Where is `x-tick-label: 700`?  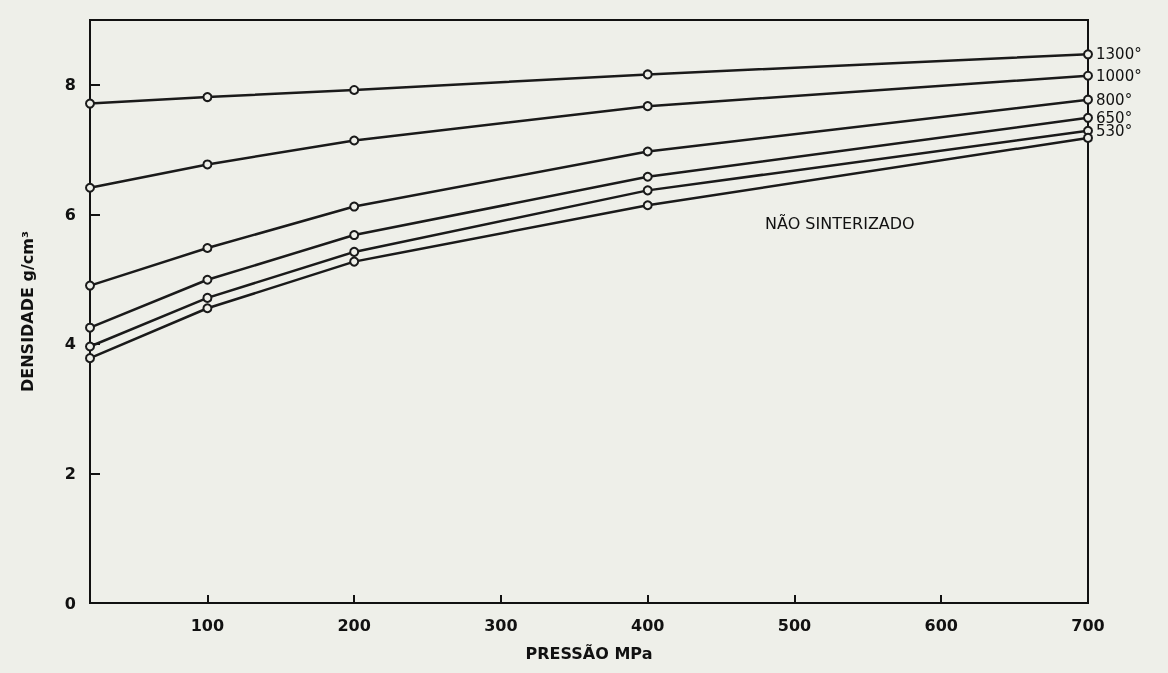
x-tick-label: 700 is located at coordinates (1088, 625).